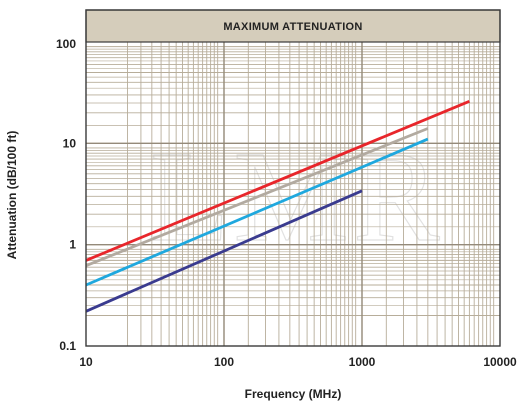 The image size is (522, 405). Describe the element at coordinates (70, 143) in the screenshot. I see `y-tick-label: 10` at that location.